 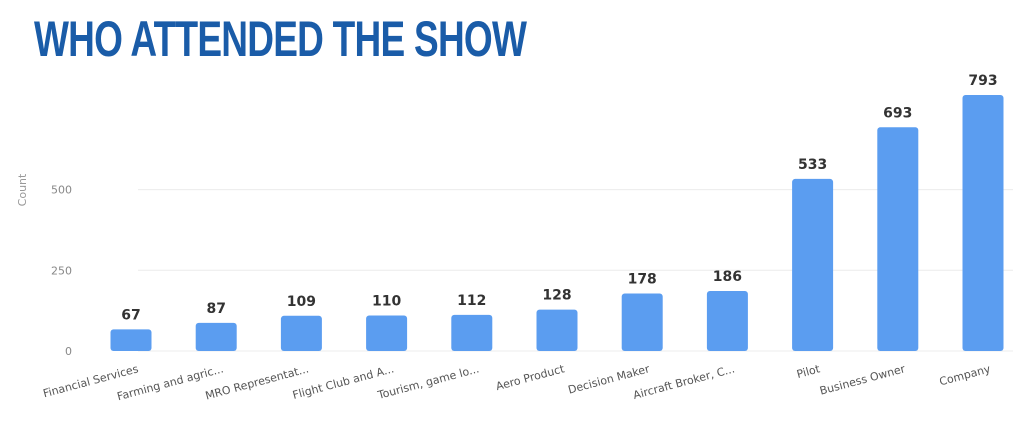 I want to click on data-label: 87, so click(x=215, y=309).